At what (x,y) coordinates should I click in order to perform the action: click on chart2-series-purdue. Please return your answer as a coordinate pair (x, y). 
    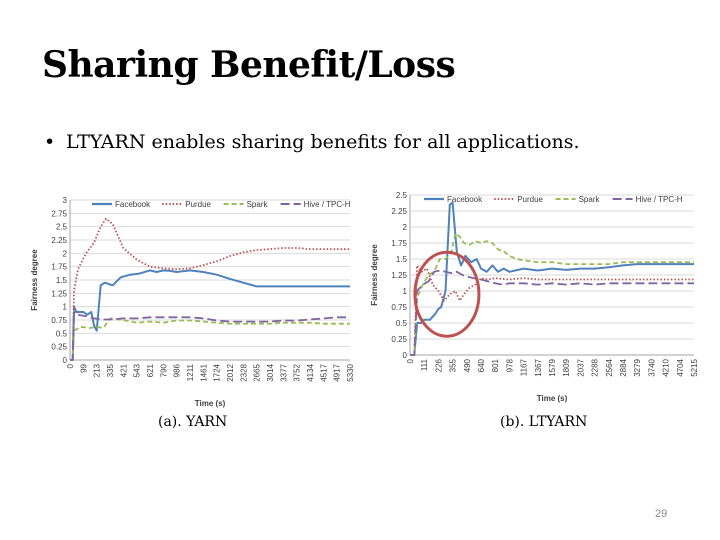
    Looking at the image, I should click on (552, 310).